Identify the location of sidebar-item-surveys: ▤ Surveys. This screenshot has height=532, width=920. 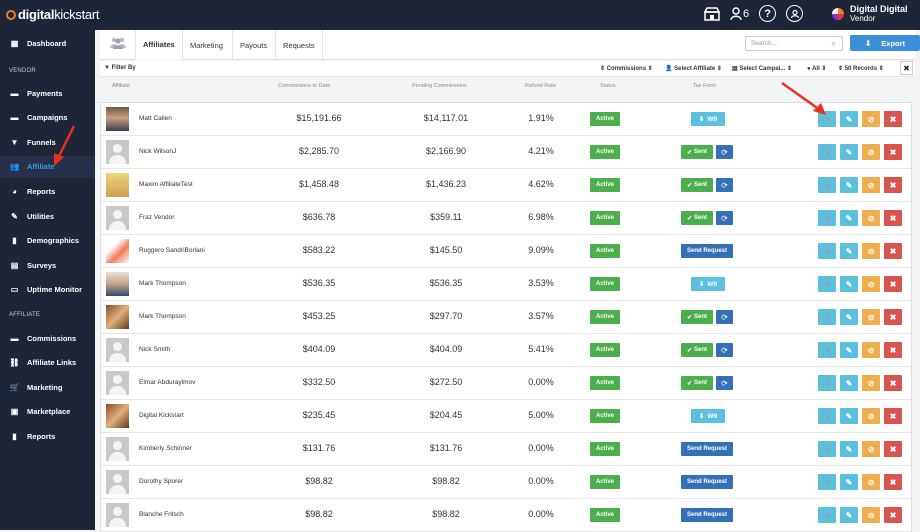
(47, 265).